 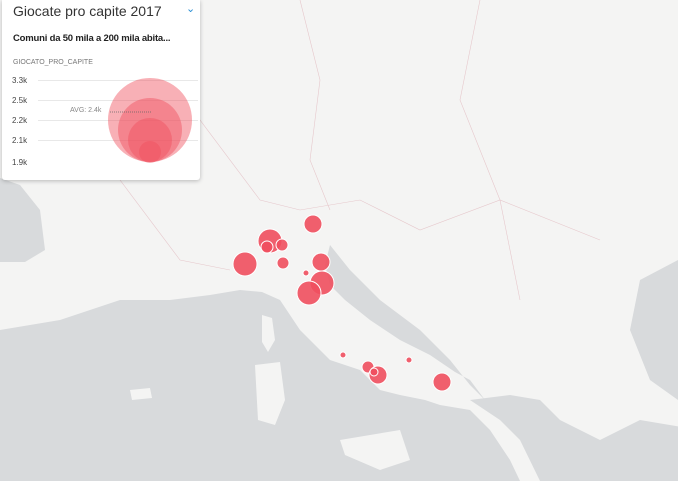 What do you see at coordinates (270, 393) in the screenshot?
I see `sardinia` at bounding box center [270, 393].